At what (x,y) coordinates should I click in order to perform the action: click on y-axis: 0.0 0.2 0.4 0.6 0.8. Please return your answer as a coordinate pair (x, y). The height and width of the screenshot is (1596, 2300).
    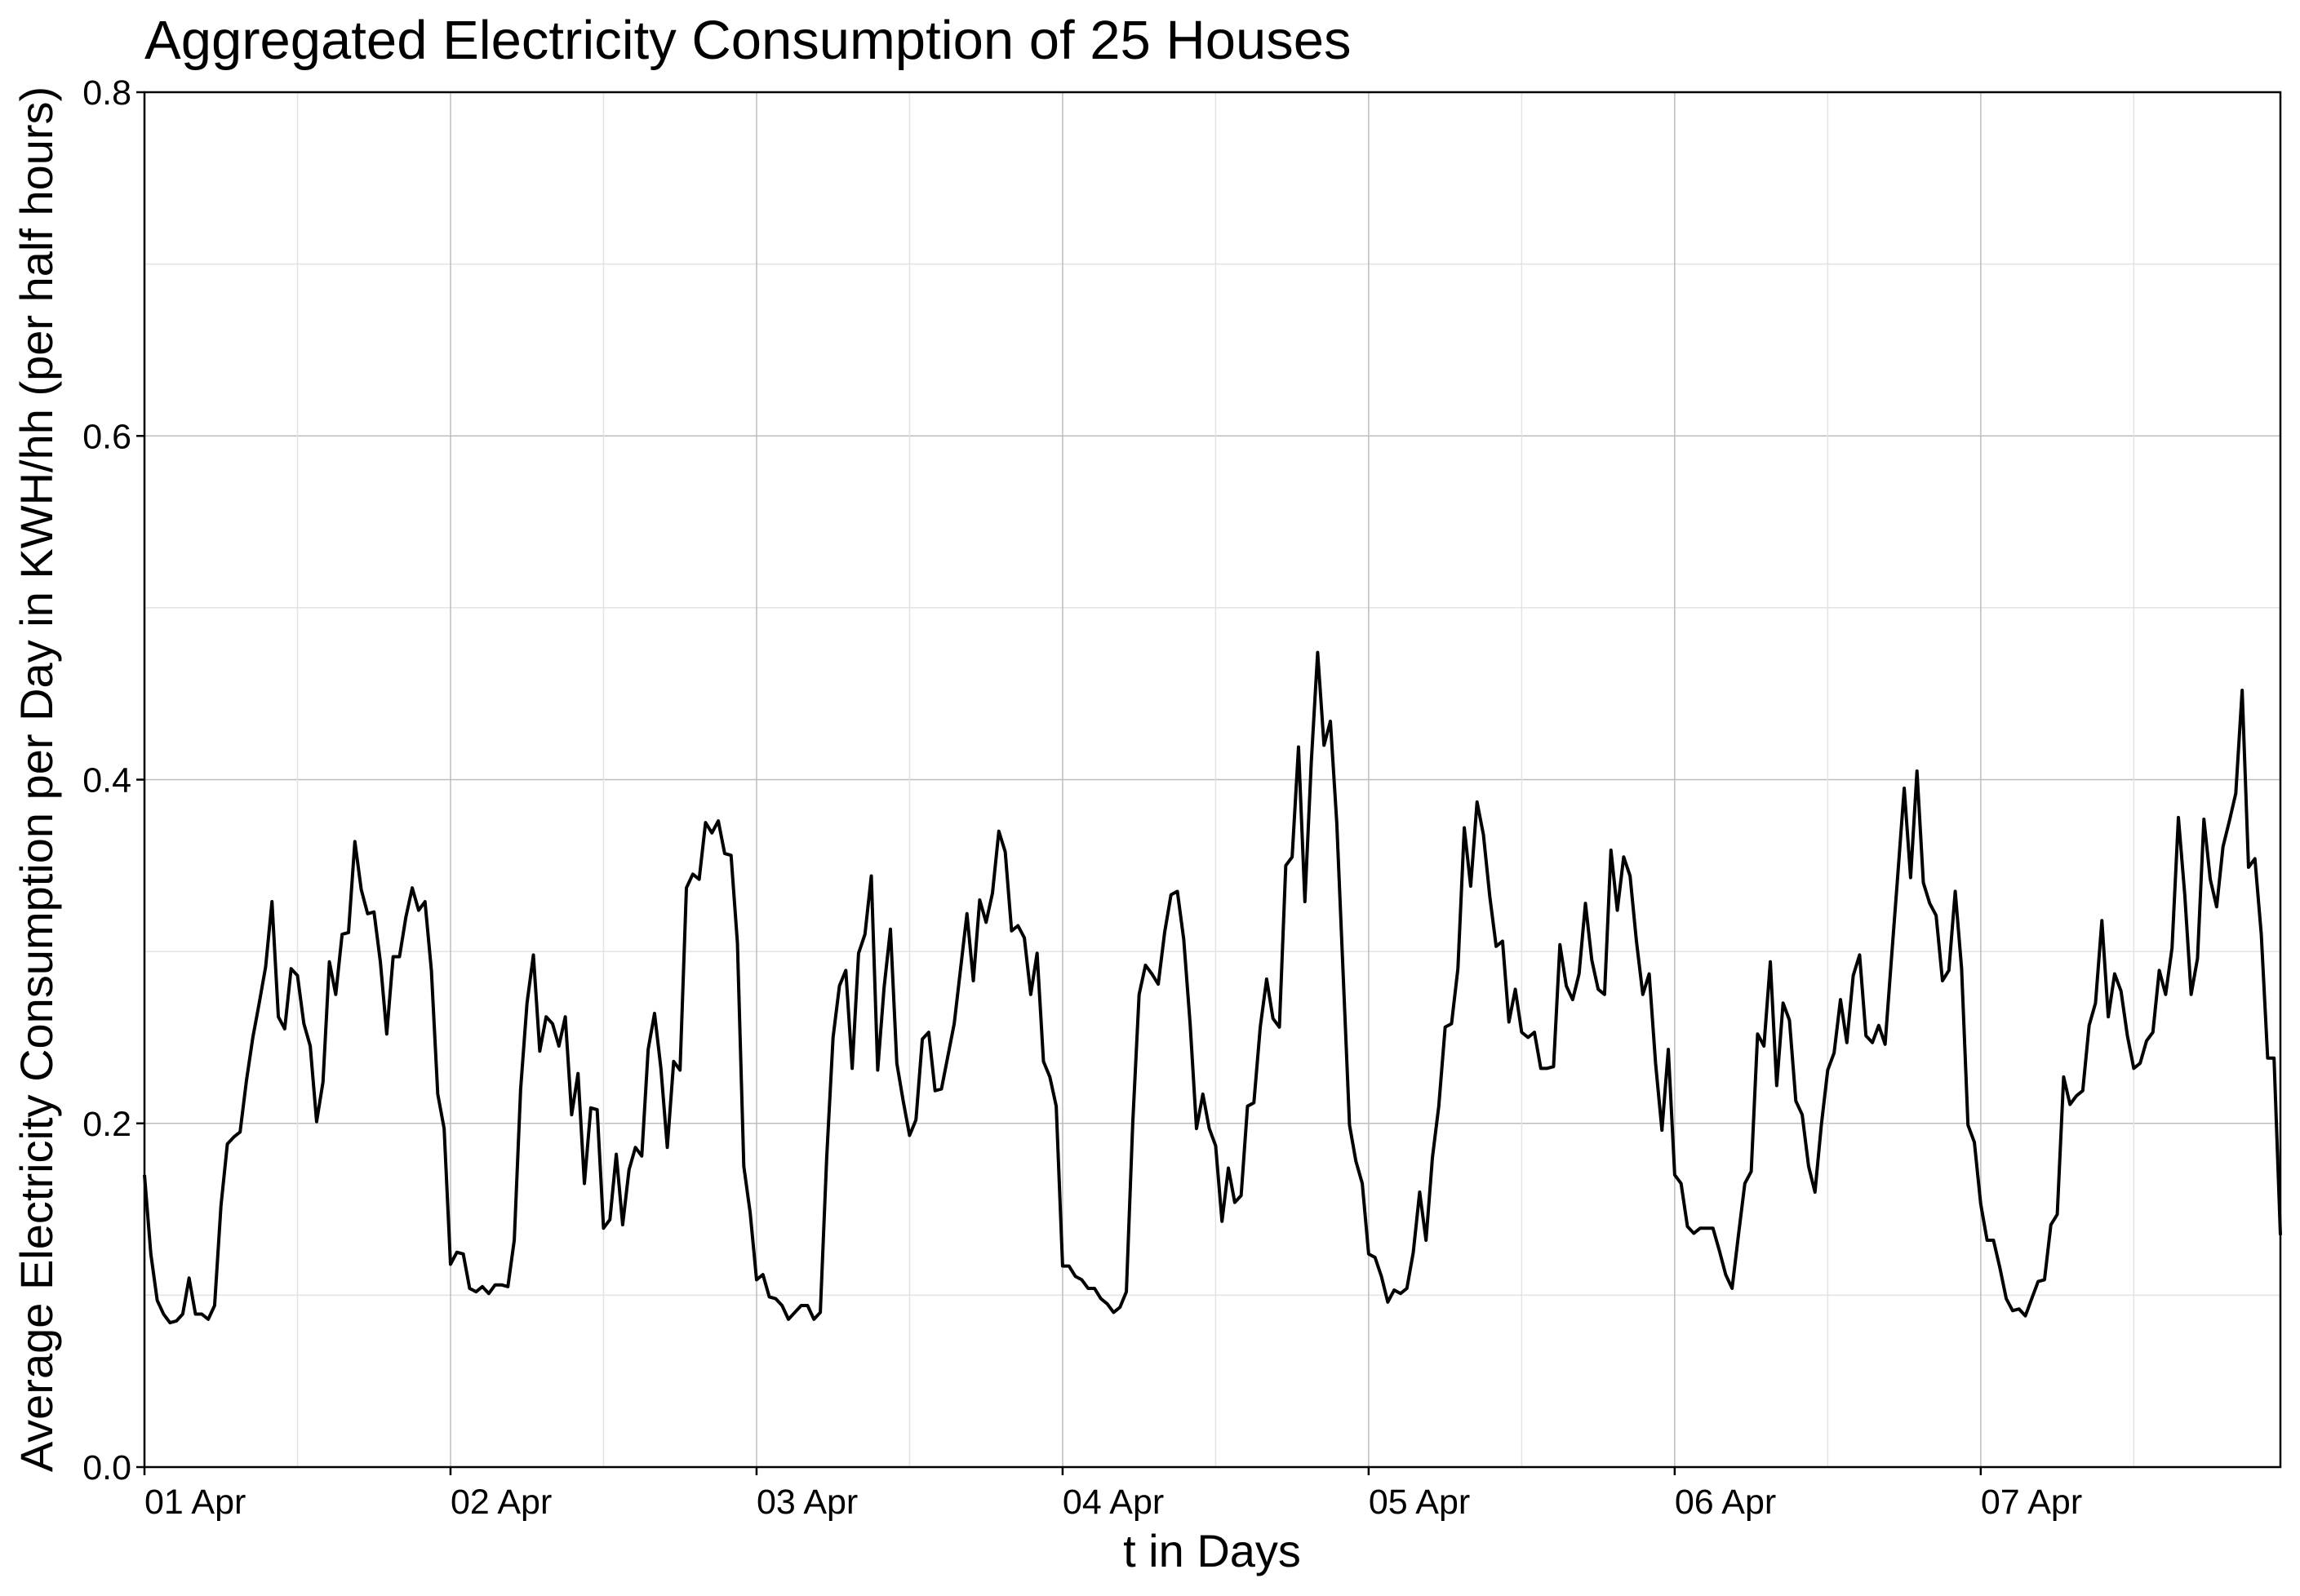
    Looking at the image, I should click on (113, 780).